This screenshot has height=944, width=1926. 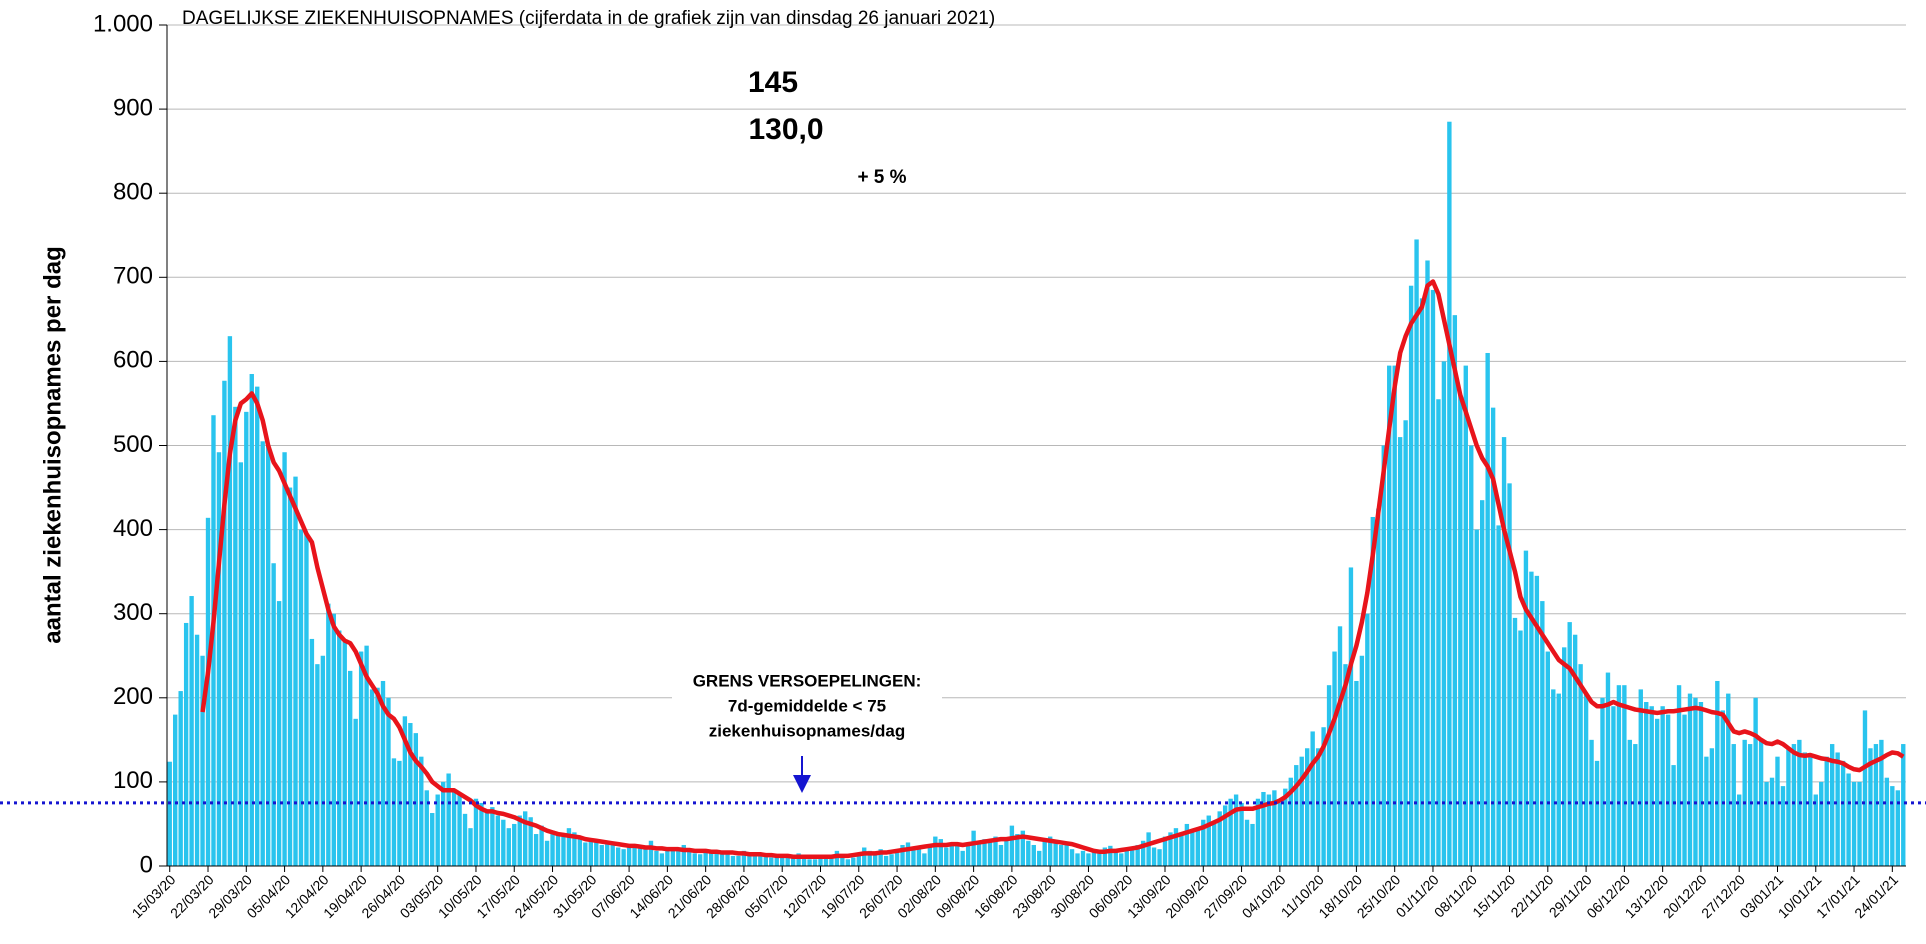 I want to click on threshold-note: GRENS VERSOEPELINGEN:, so click(x=807, y=680).